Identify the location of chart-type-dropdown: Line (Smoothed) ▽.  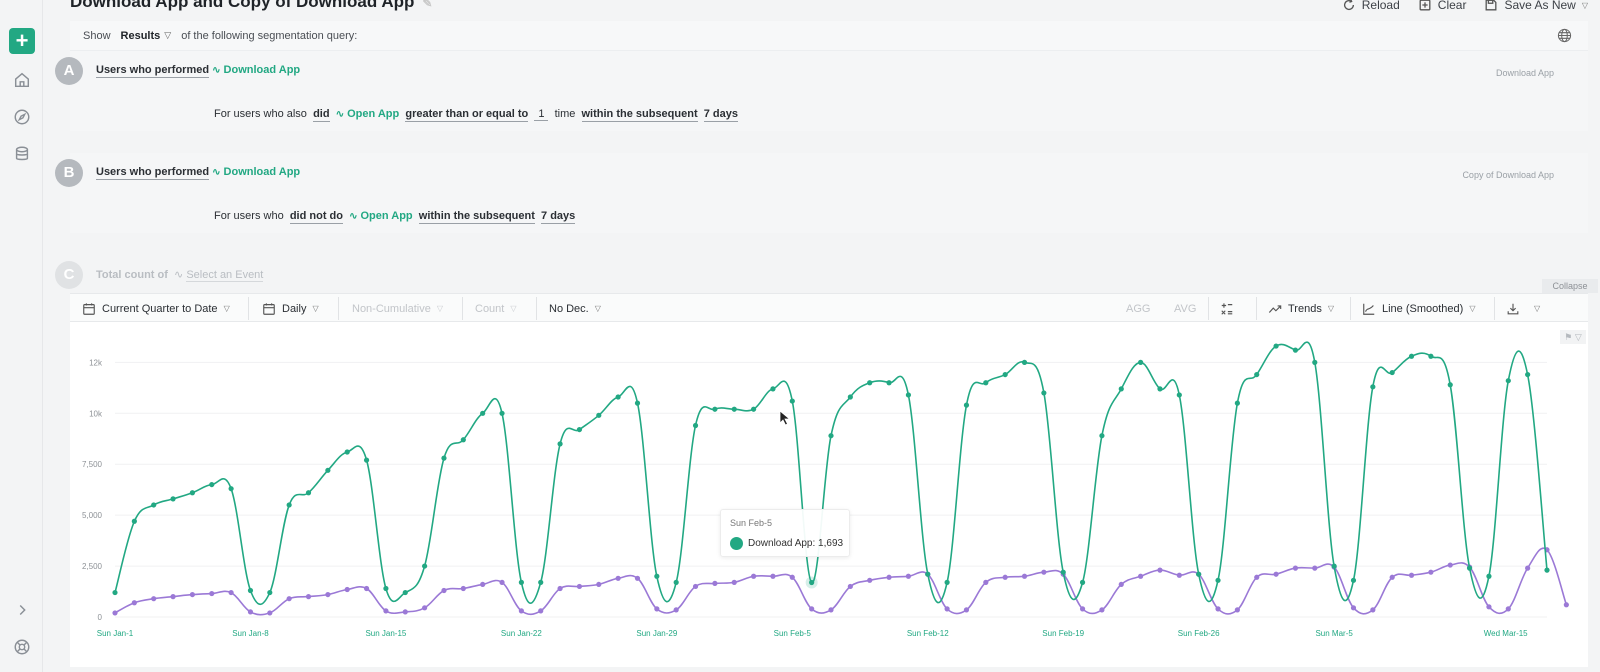
(1418, 308).